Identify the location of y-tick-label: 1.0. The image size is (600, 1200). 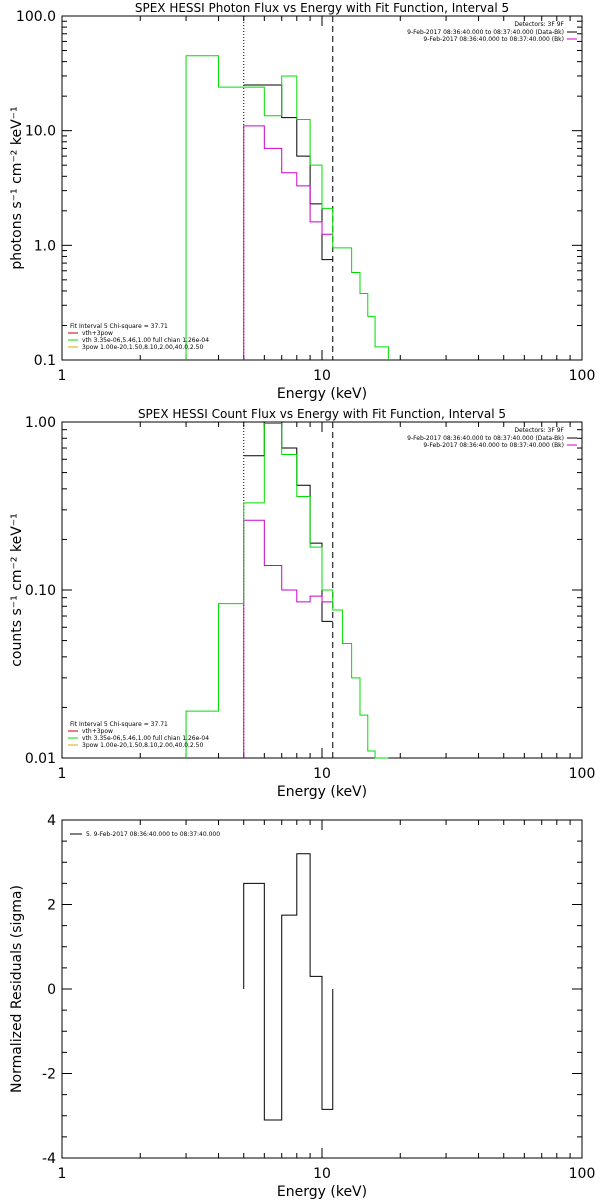
(45, 246).